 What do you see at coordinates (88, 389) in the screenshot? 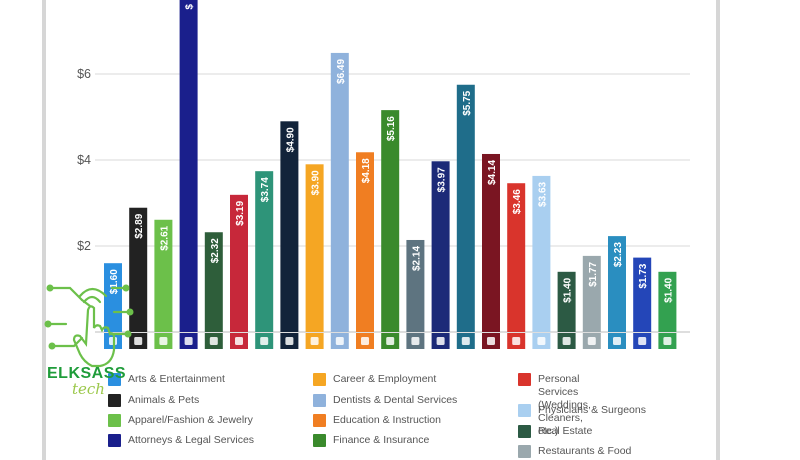
I see `logo-sub-text: tech` at bounding box center [88, 389].